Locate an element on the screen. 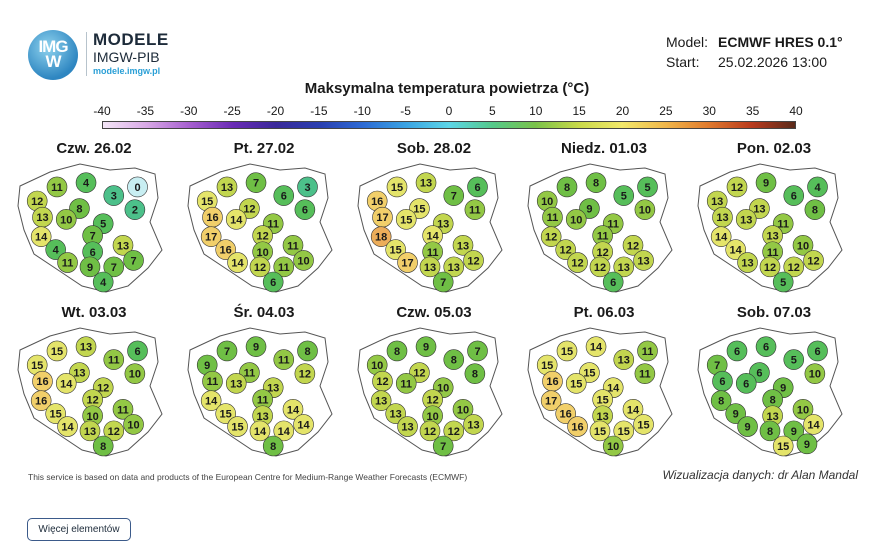  station-temperature: 3 is located at coordinates (307, 188).